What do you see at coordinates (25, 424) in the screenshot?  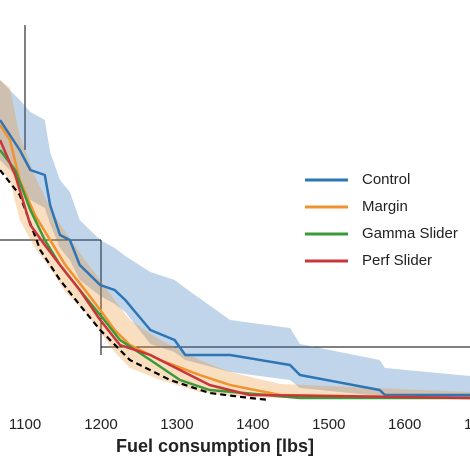 I see `x-tick-label: 1100` at bounding box center [25, 424].